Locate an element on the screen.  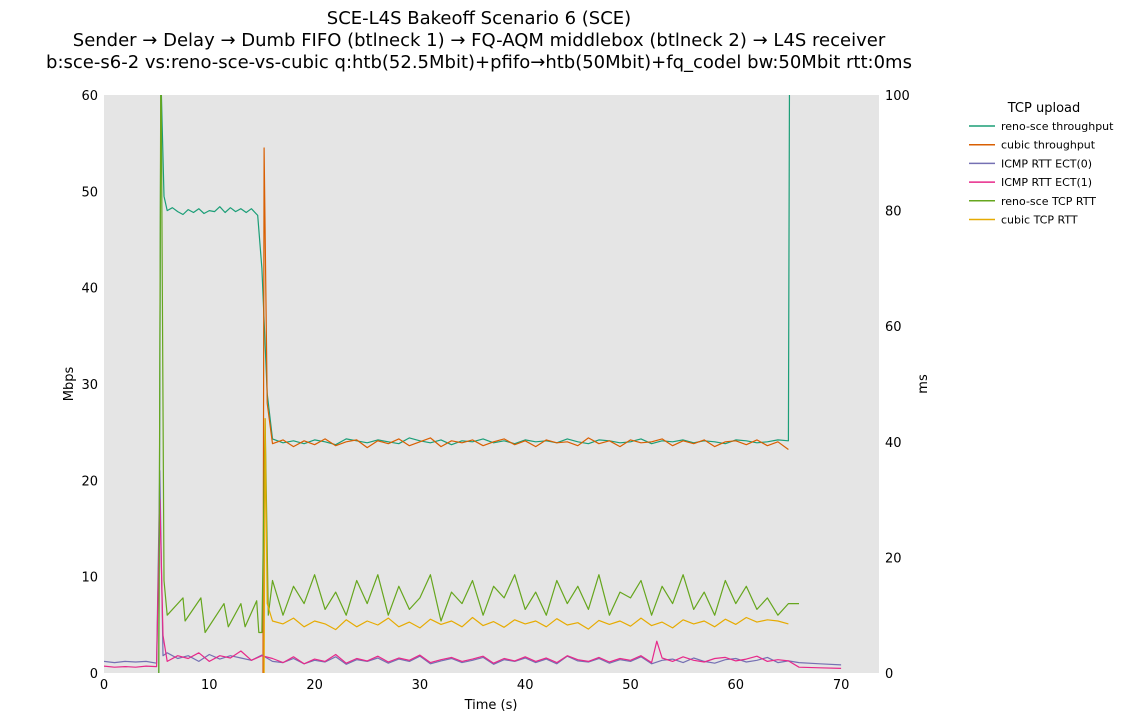
x-tick-label: 30 is located at coordinates (420, 685).